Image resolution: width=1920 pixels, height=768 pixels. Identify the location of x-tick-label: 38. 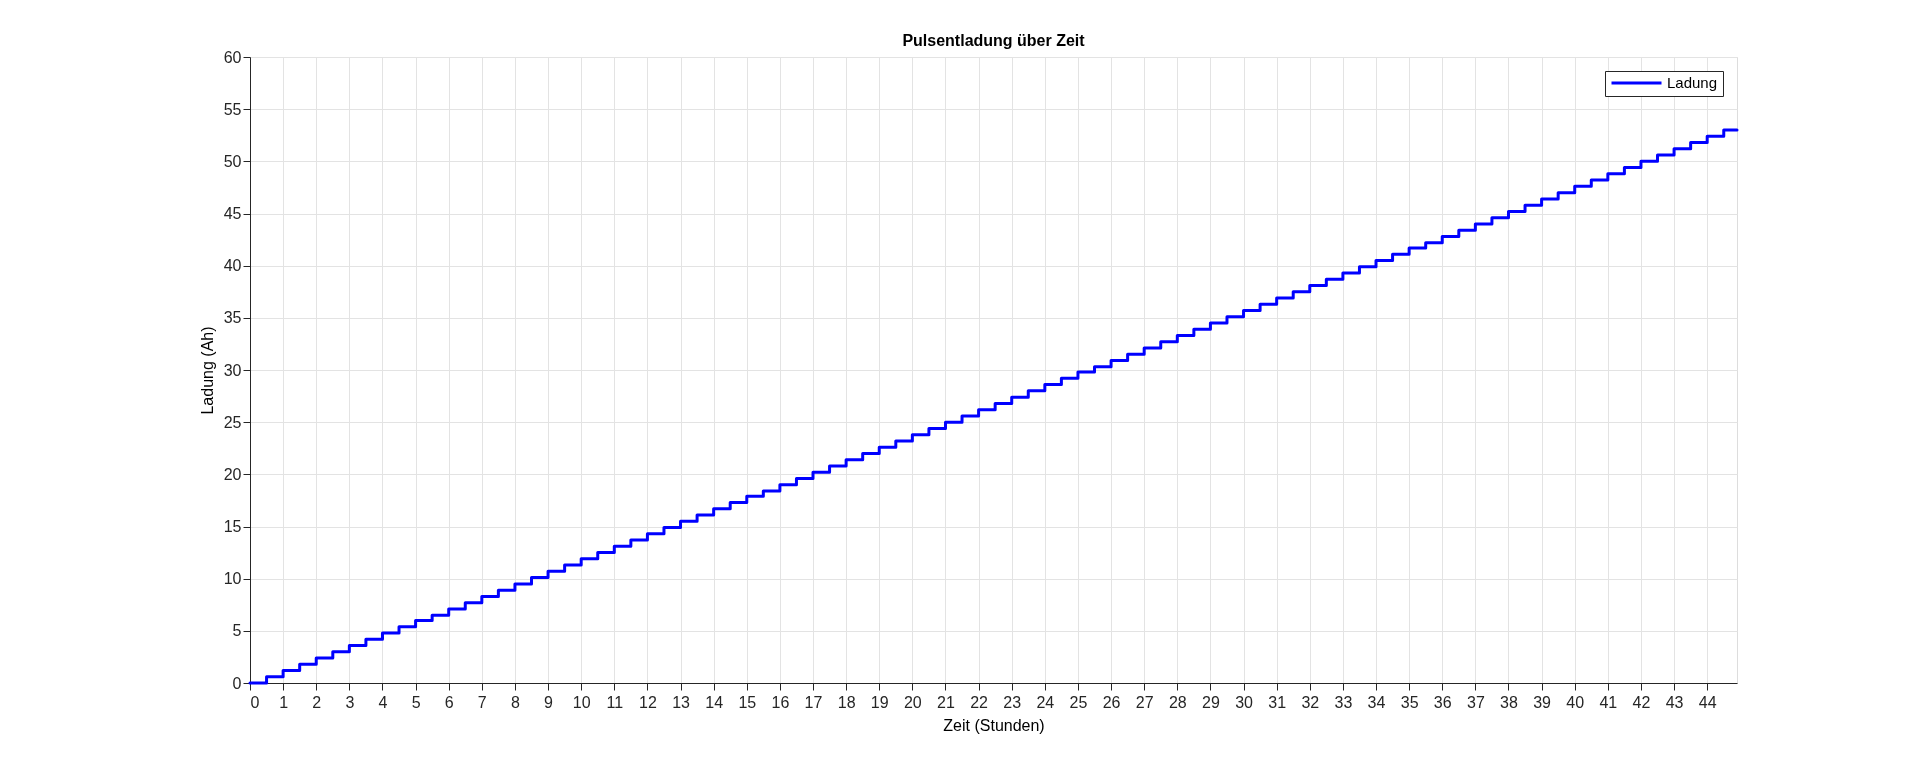
(1509, 702).